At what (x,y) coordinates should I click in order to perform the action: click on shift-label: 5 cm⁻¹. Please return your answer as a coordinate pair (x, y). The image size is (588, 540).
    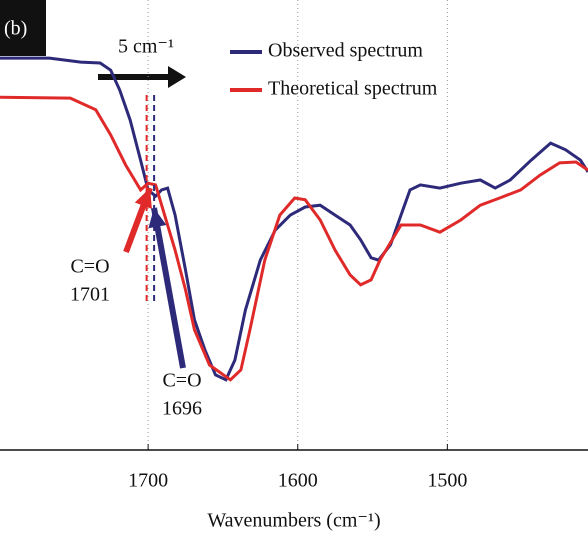
    Looking at the image, I should click on (146, 47).